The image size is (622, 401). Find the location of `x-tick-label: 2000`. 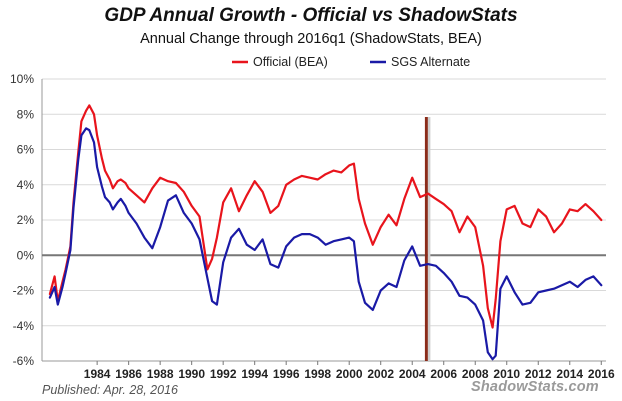

x-tick-label: 2000 is located at coordinates (349, 374).